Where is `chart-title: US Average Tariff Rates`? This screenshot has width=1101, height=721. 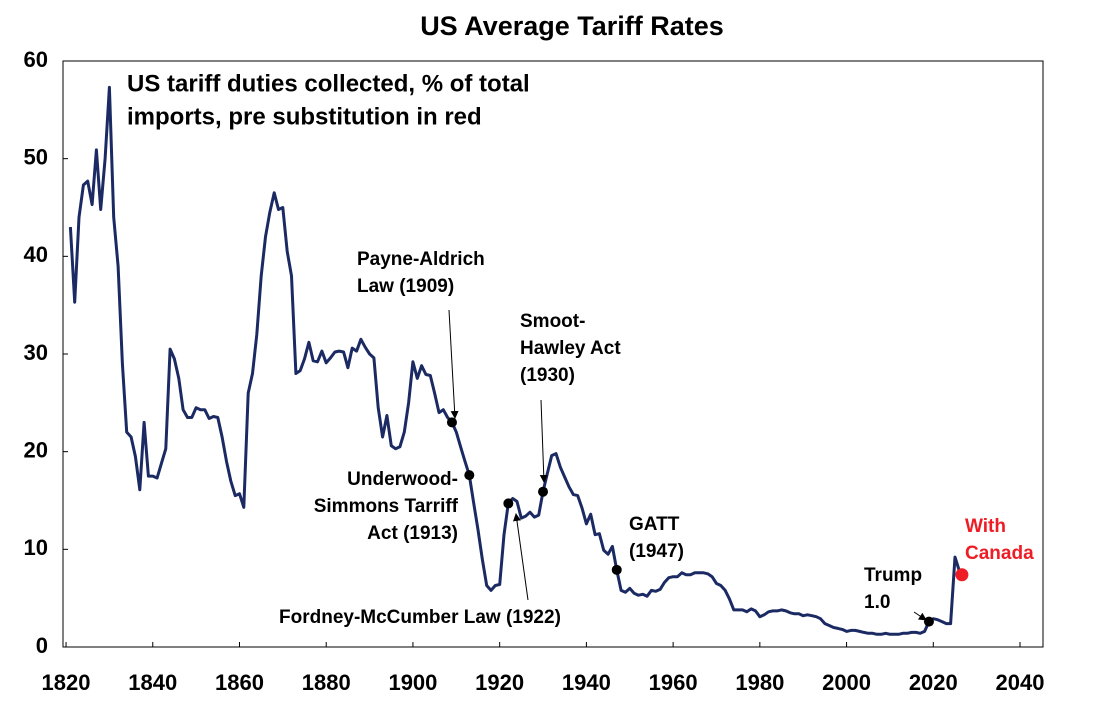 chart-title: US Average Tariff Rates is located at coordinates (572, 26).